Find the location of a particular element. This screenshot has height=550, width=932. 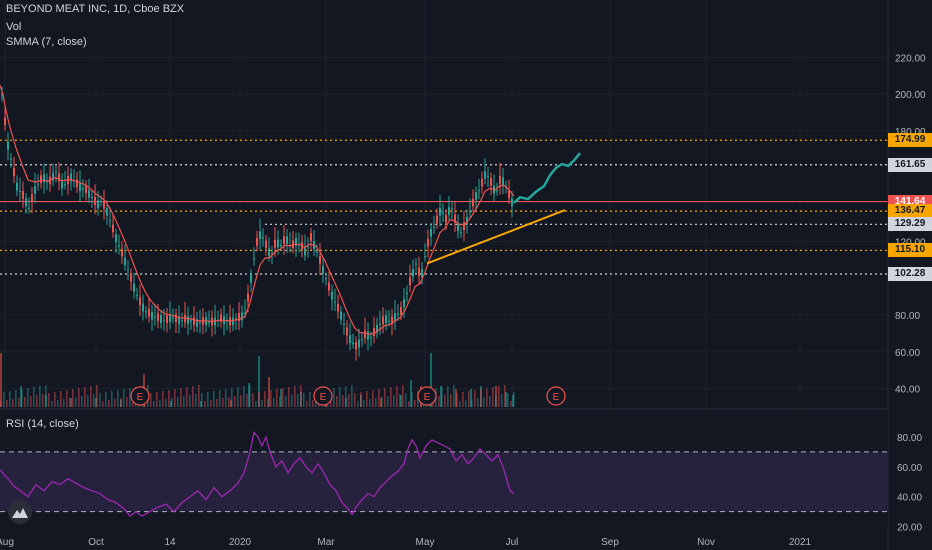

price-tag: 102.28 is located at coordinates (910, 274).